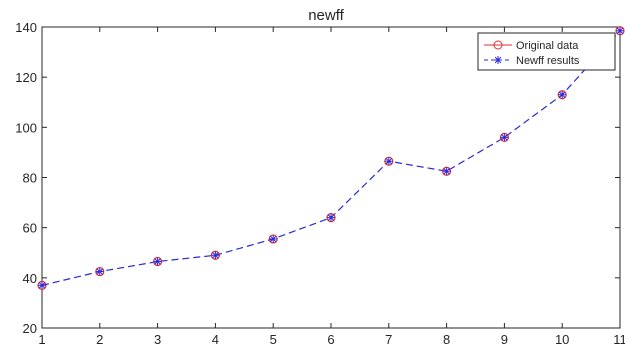 This screenshot has height=351, width=625. Describe the element at coordinates (41, 339) in the screenshot. I see `x-tick-label: 1` at that location.